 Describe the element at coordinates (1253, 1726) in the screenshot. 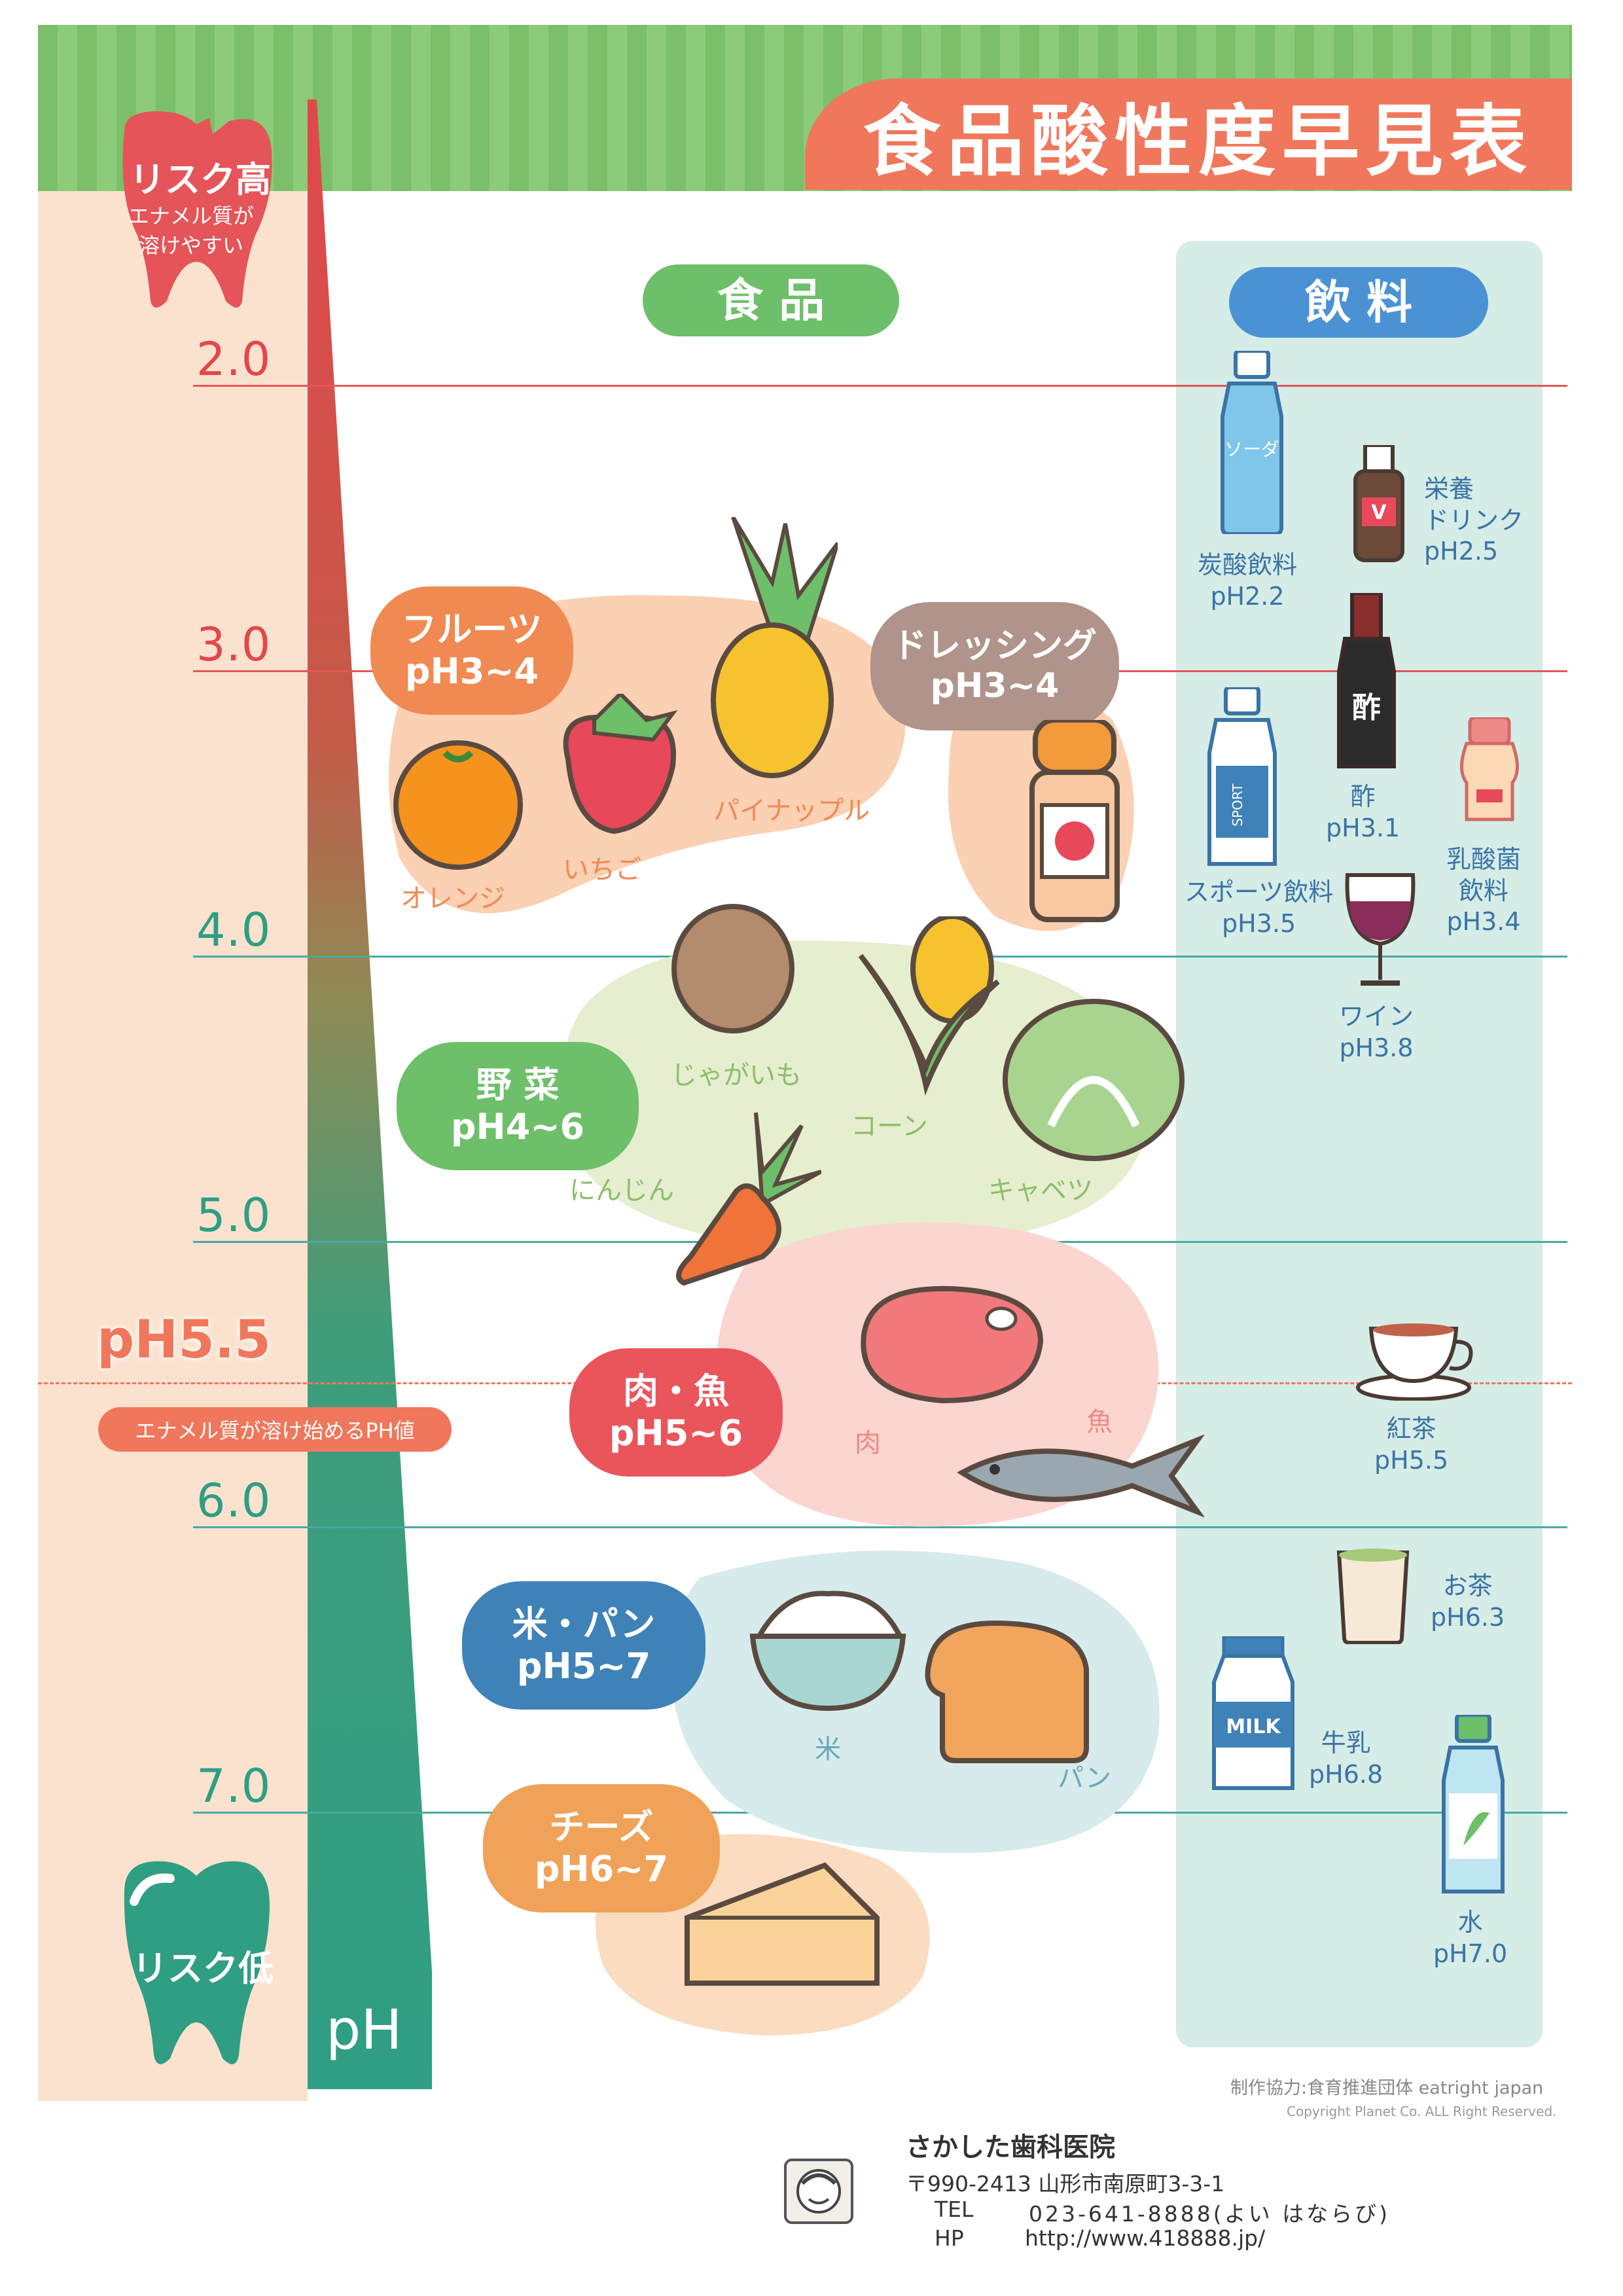

I see `milk-carton-text: MILK` at that location.